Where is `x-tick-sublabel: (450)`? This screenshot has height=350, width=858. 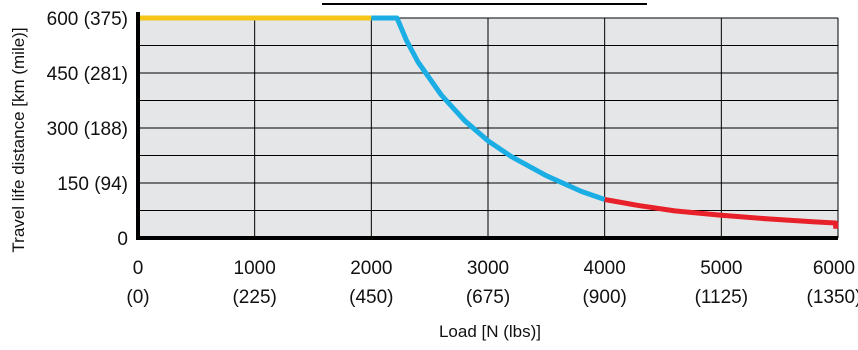 x-tick-sublabel: (450) is located at coordinates (371, 297).